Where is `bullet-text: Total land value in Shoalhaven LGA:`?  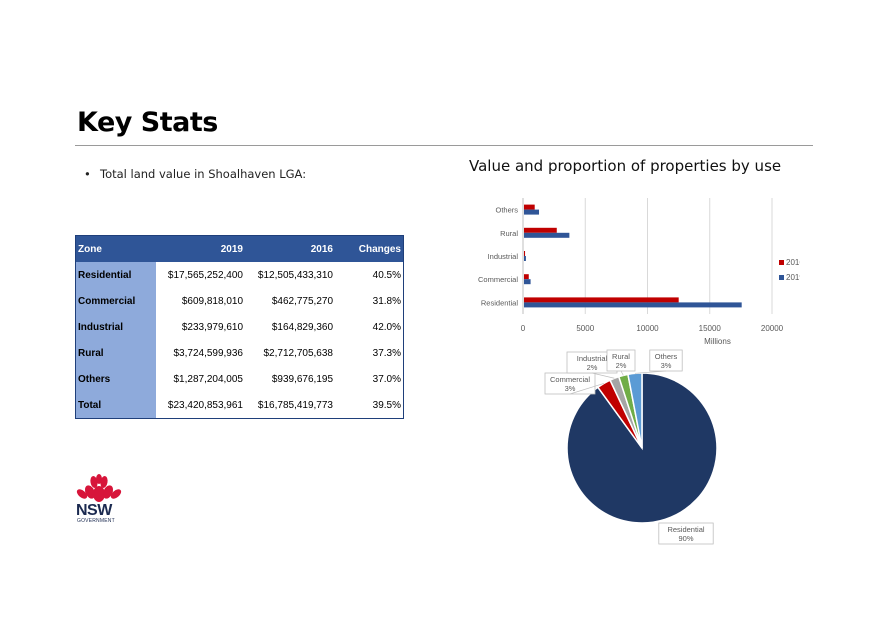
bullet-text: Total land value in Shoalhaven LGA: is located at coordinates (203, 174).